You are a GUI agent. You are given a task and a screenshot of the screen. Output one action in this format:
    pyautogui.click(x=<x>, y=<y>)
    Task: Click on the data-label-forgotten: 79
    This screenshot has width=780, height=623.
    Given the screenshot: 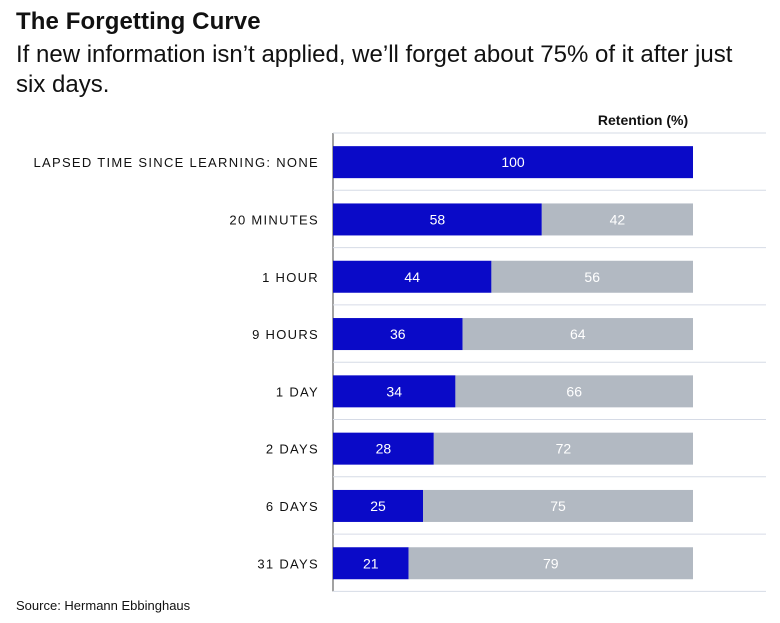 What is the action you would take?
    pyautogui.click(x=551, y=563)
    